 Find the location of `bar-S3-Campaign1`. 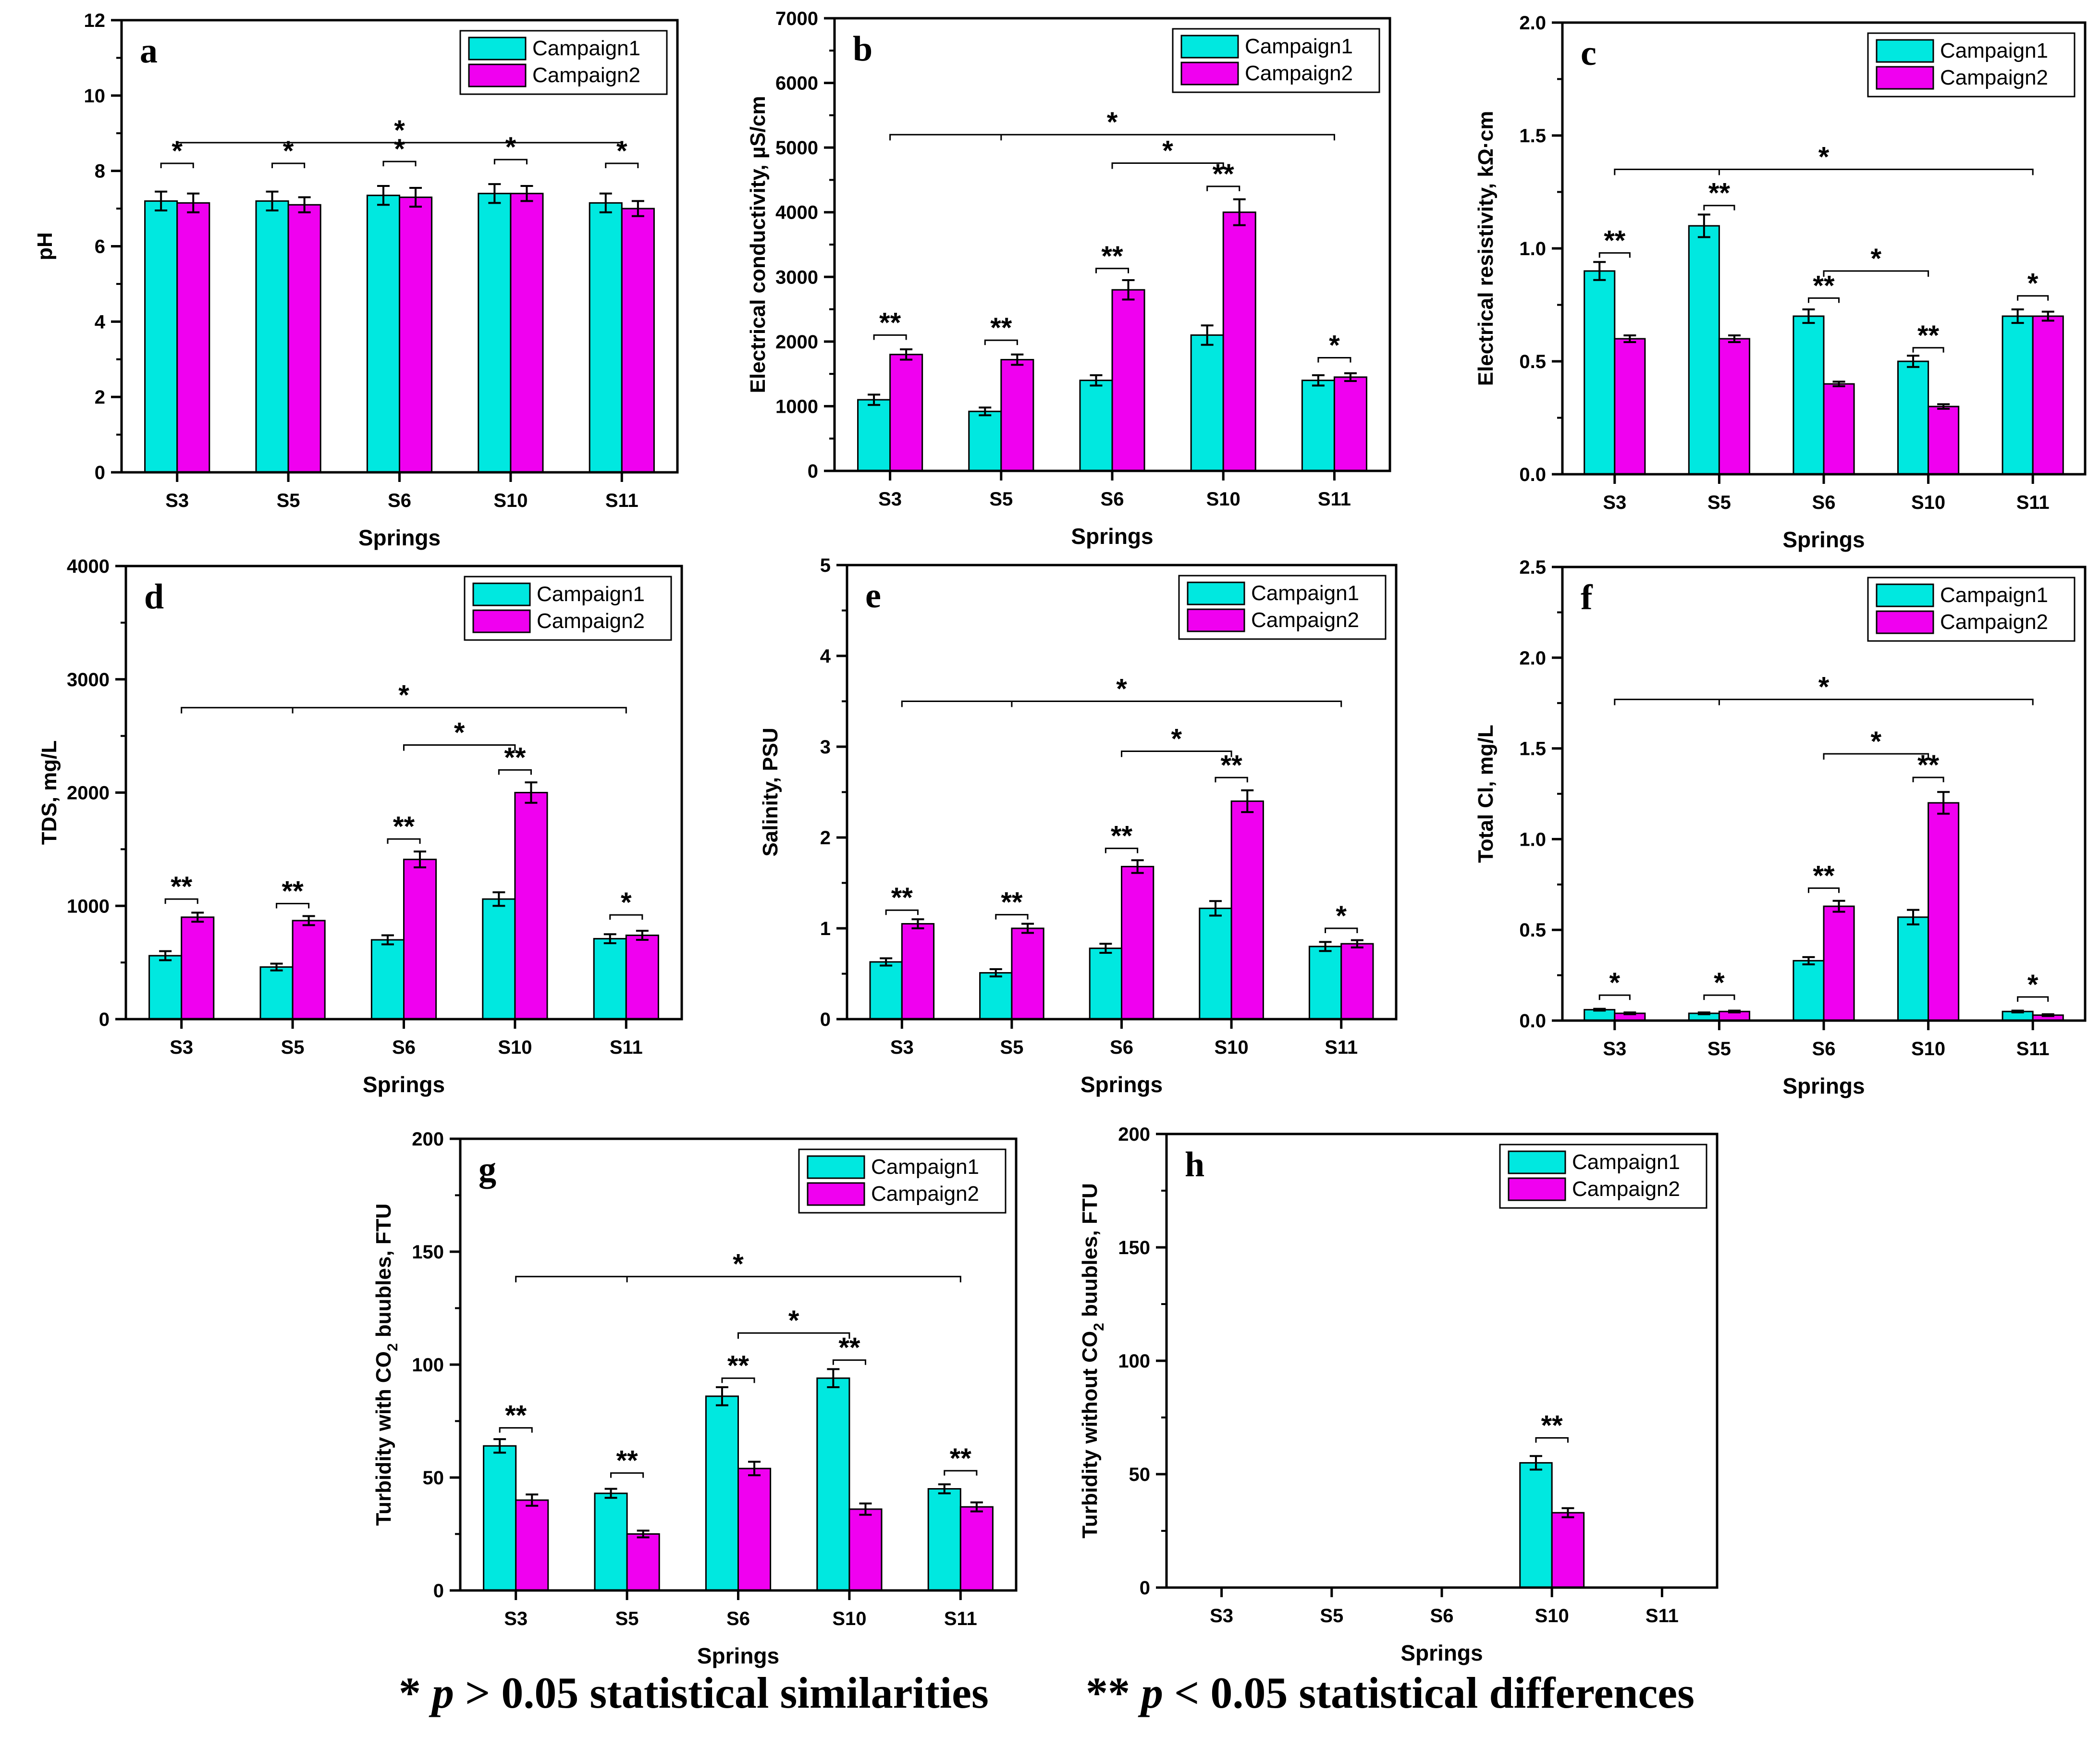

bar-S3-Campaign1 is located at coordinates (165, 988).